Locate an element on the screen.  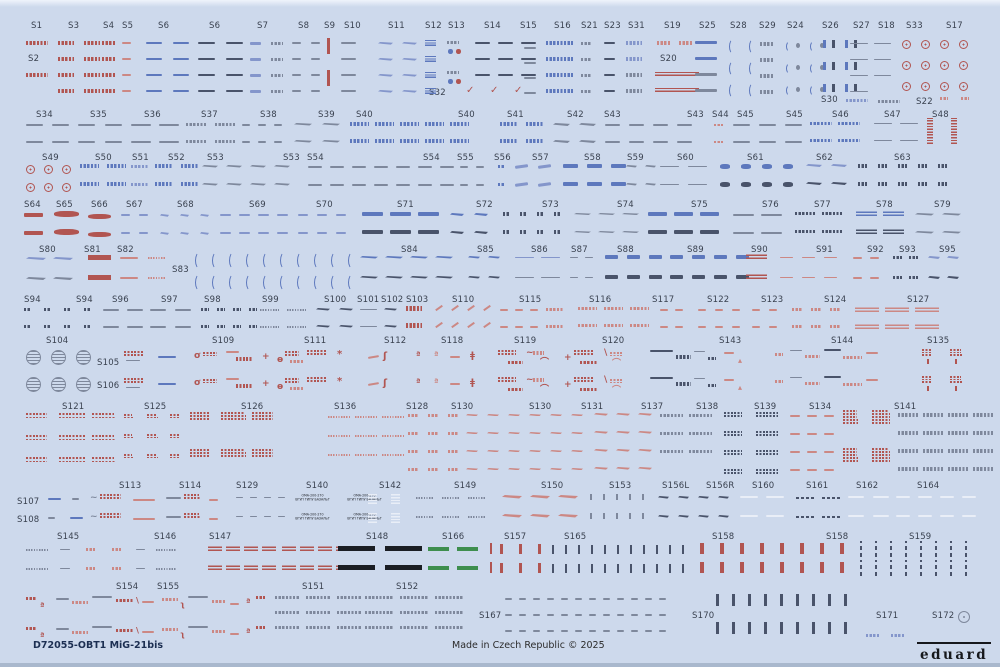
decal-mark: ✓ is located at coordinates (518, 90).